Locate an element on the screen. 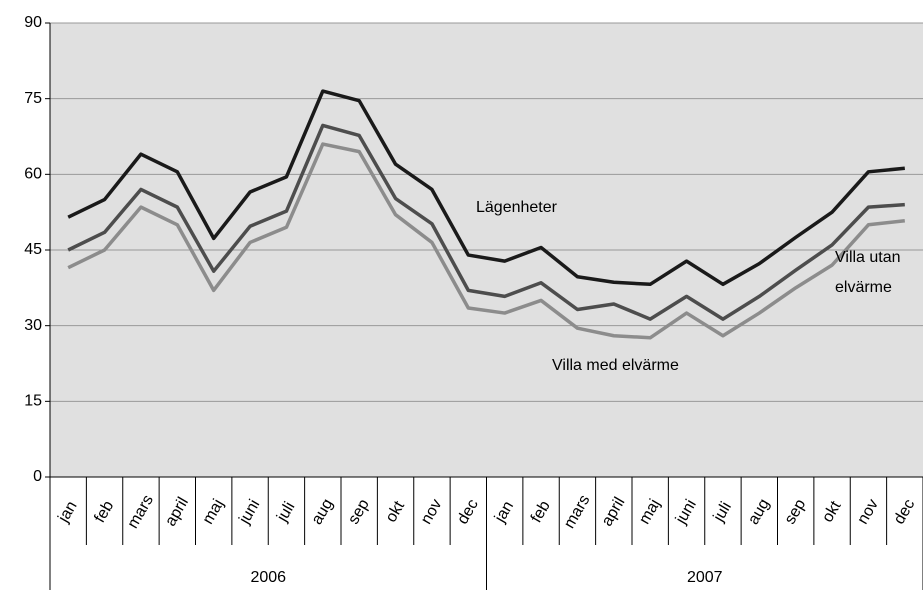 This screenshot has height=590, width=923. y-tick-label: 0 is located at coordinates (37, 476).